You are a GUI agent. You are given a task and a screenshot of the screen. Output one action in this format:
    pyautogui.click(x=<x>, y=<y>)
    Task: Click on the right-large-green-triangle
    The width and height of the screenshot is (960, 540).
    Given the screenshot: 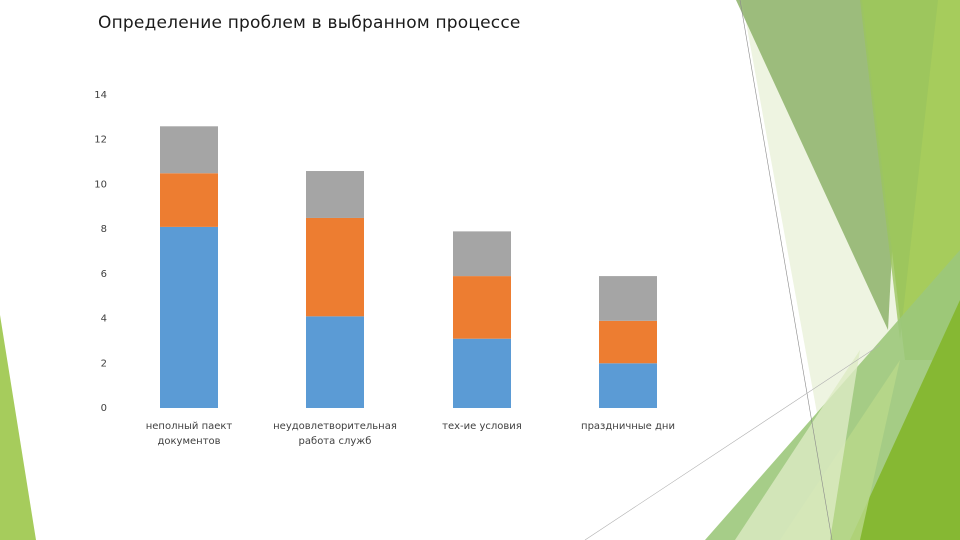 What is the action you would take?
    pyautogui.click(x=820, y=165)
    